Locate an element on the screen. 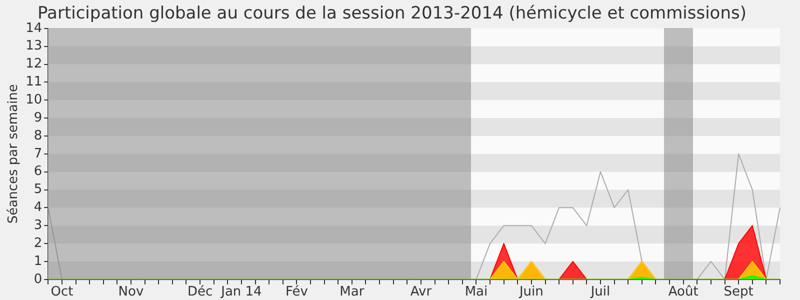 The image size is (800, 300). x-tick-label: Oct is located at coordinates (62, 292).